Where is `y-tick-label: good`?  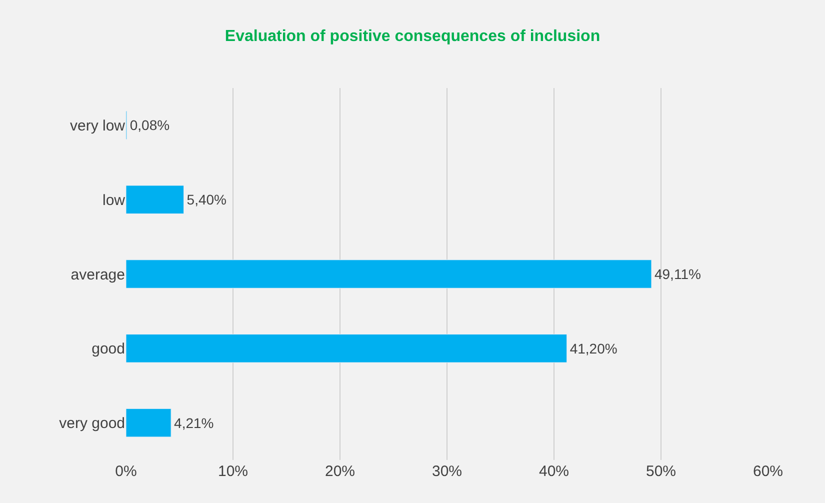
y-tick-label: good is located at coordinates (108, 349).